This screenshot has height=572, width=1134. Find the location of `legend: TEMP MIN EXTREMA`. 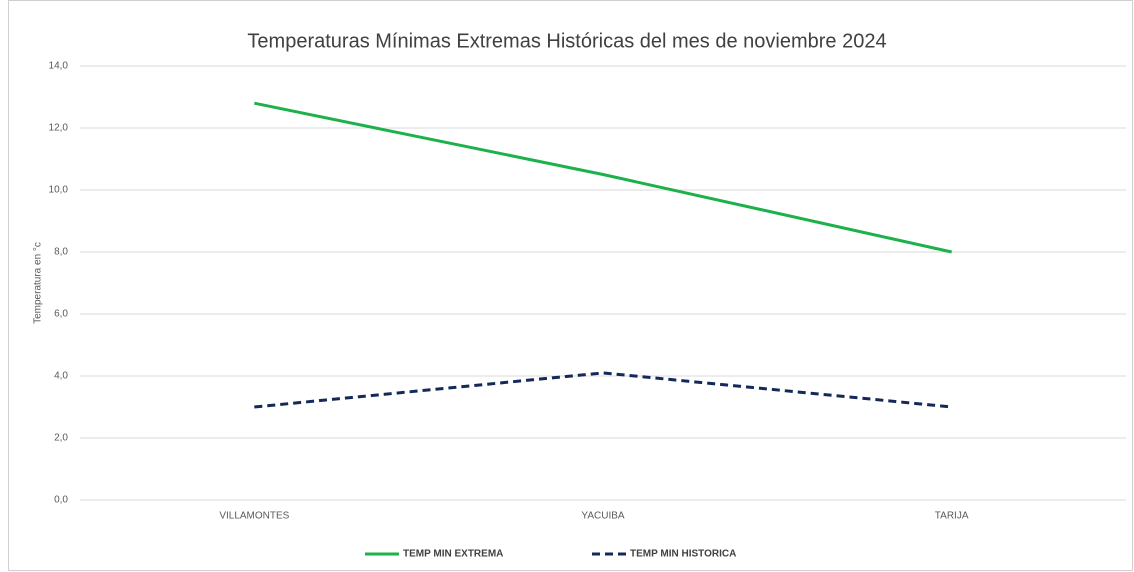

legend: TEMP MIN EXTREMA is located at coordinates (453, 554).